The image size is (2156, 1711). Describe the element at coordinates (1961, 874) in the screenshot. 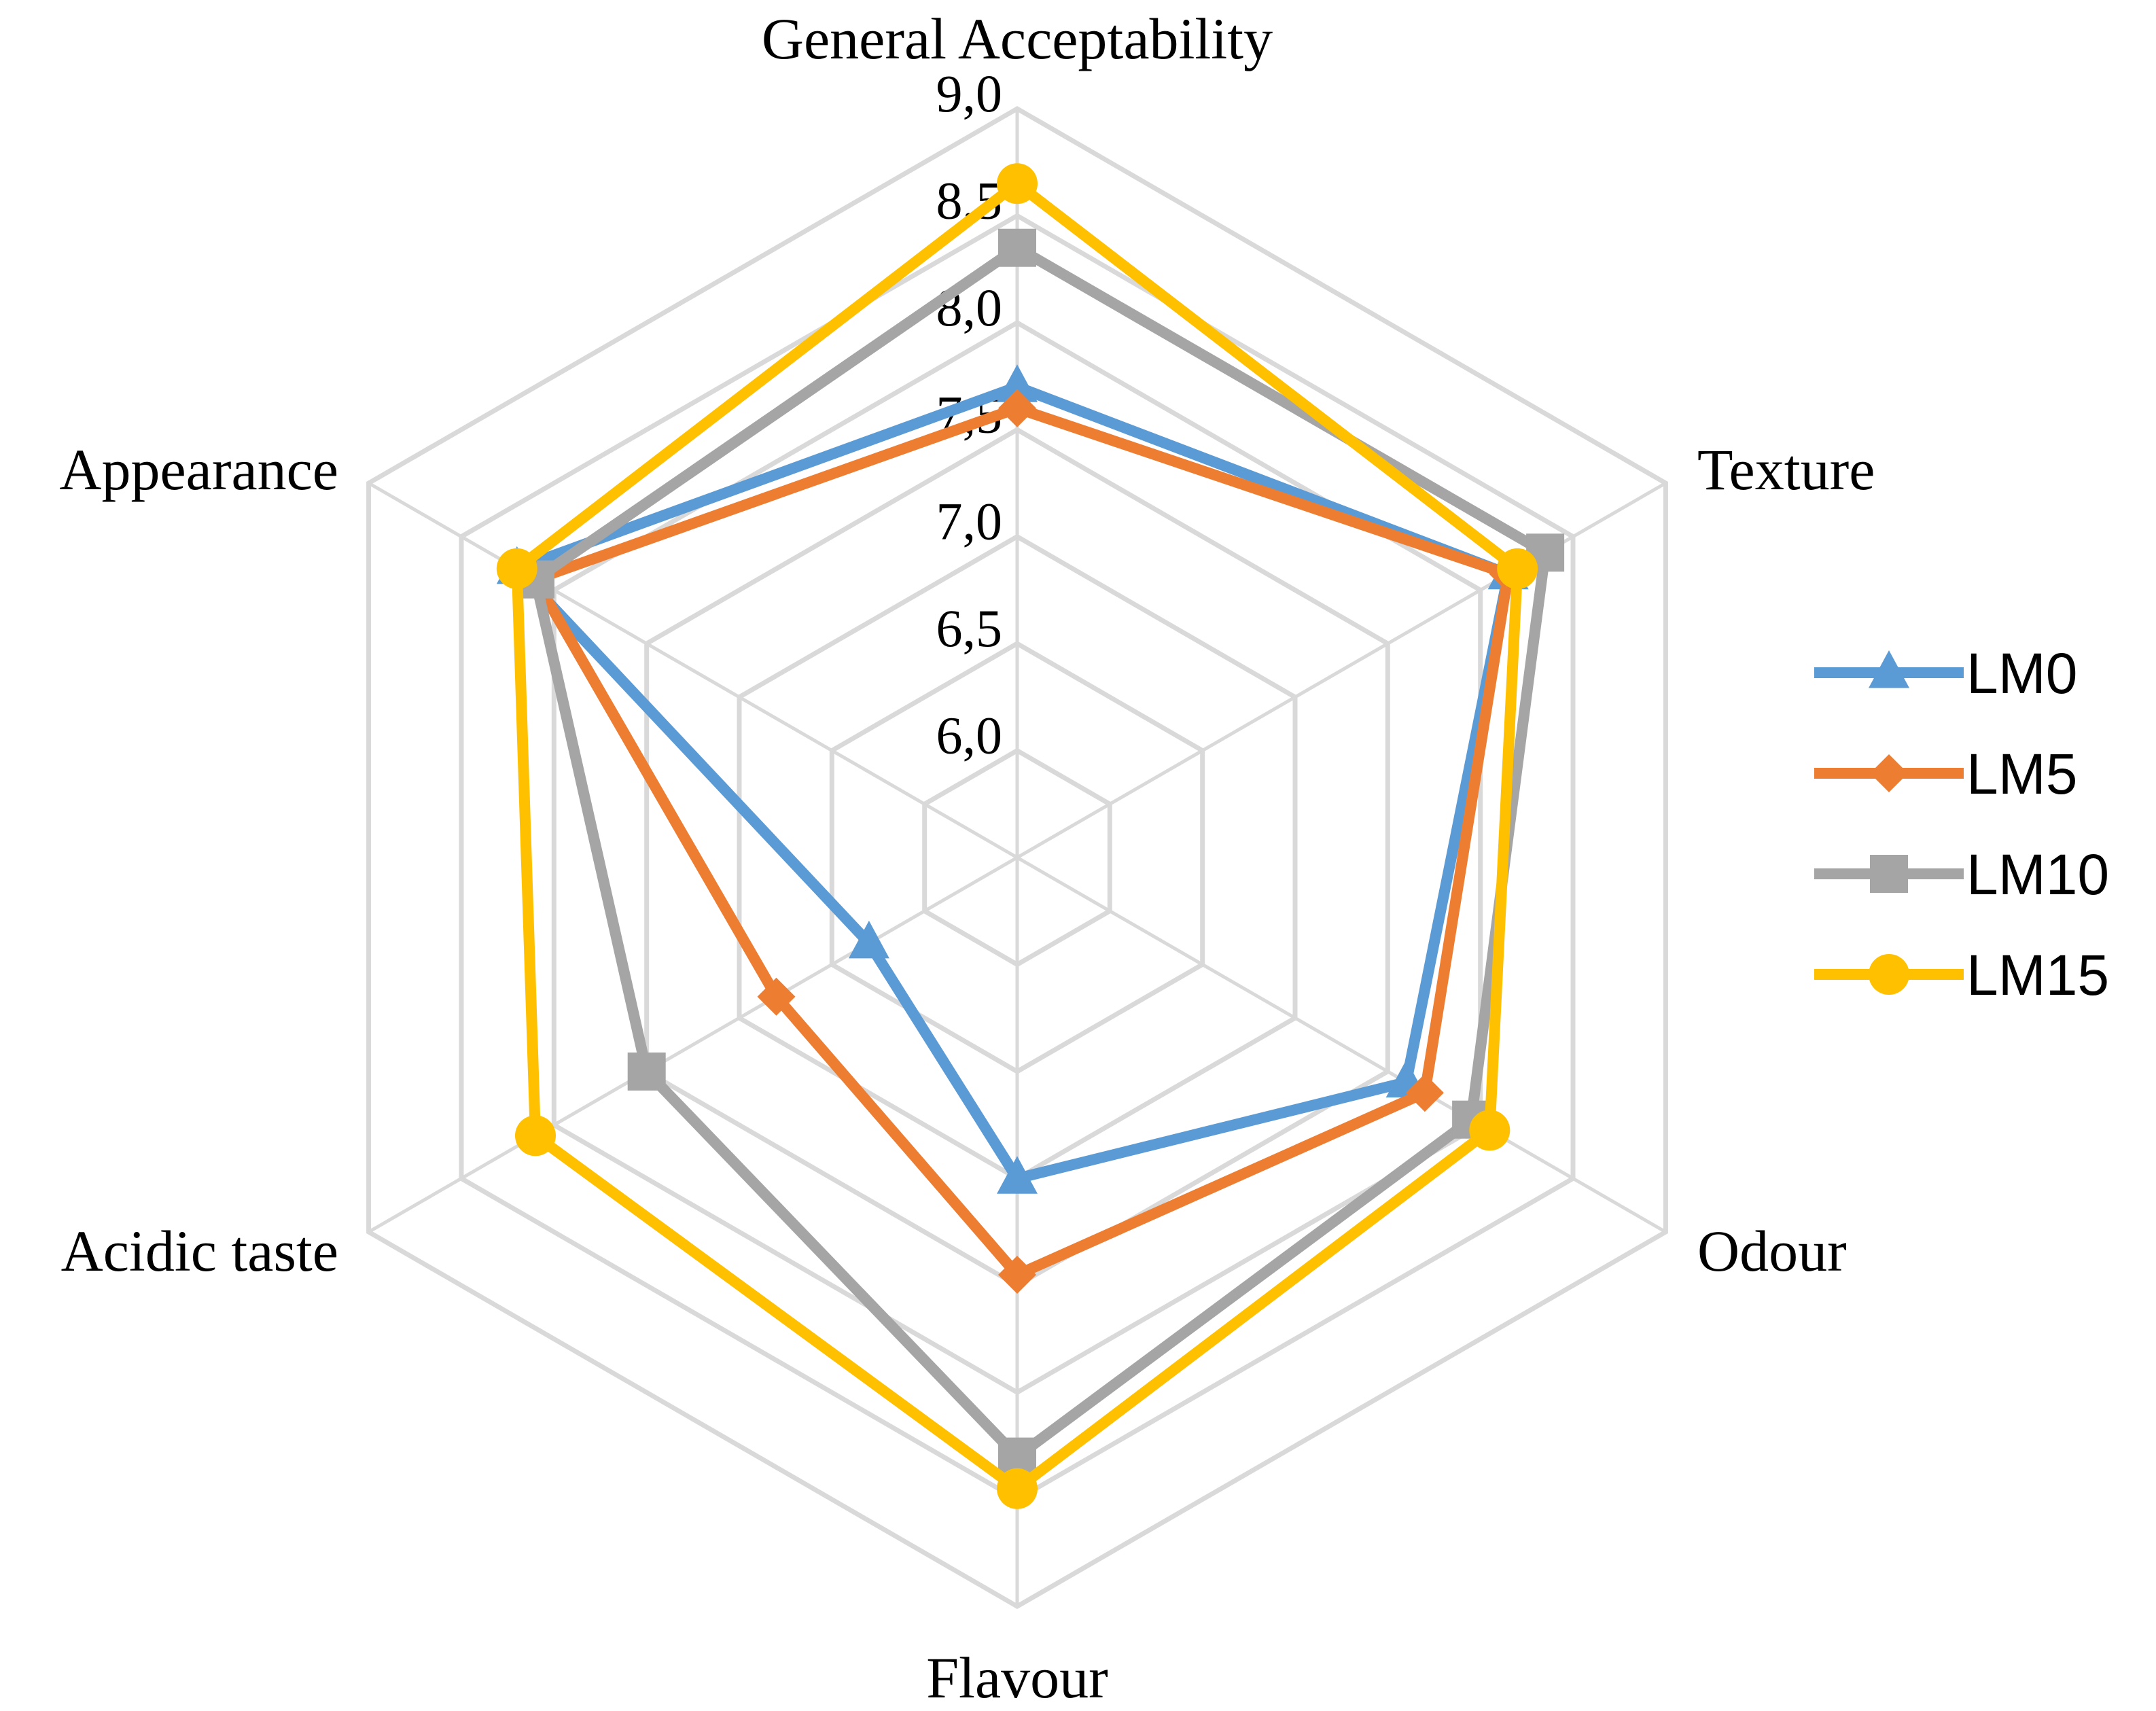

I see `legend-entry-LM10: LM10` at that location.